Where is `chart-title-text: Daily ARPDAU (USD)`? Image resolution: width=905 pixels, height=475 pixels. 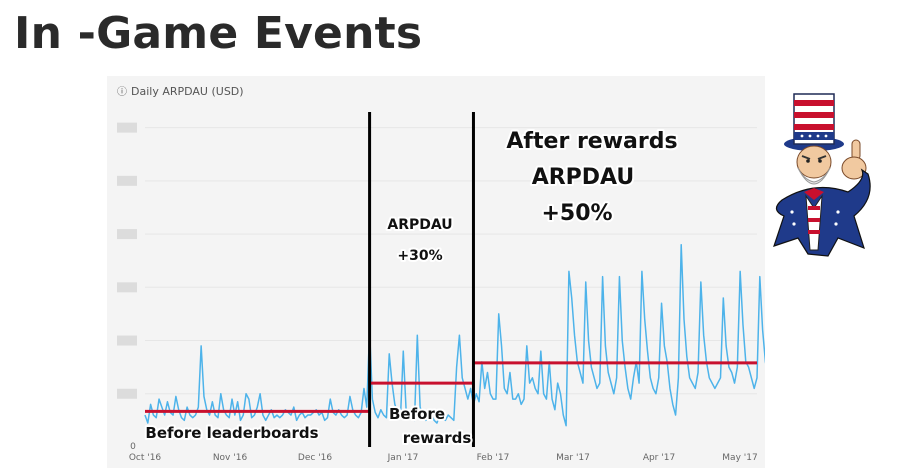
chart-title-text: Daily ARPDAU (USD) is located at coordinates (187, 91).